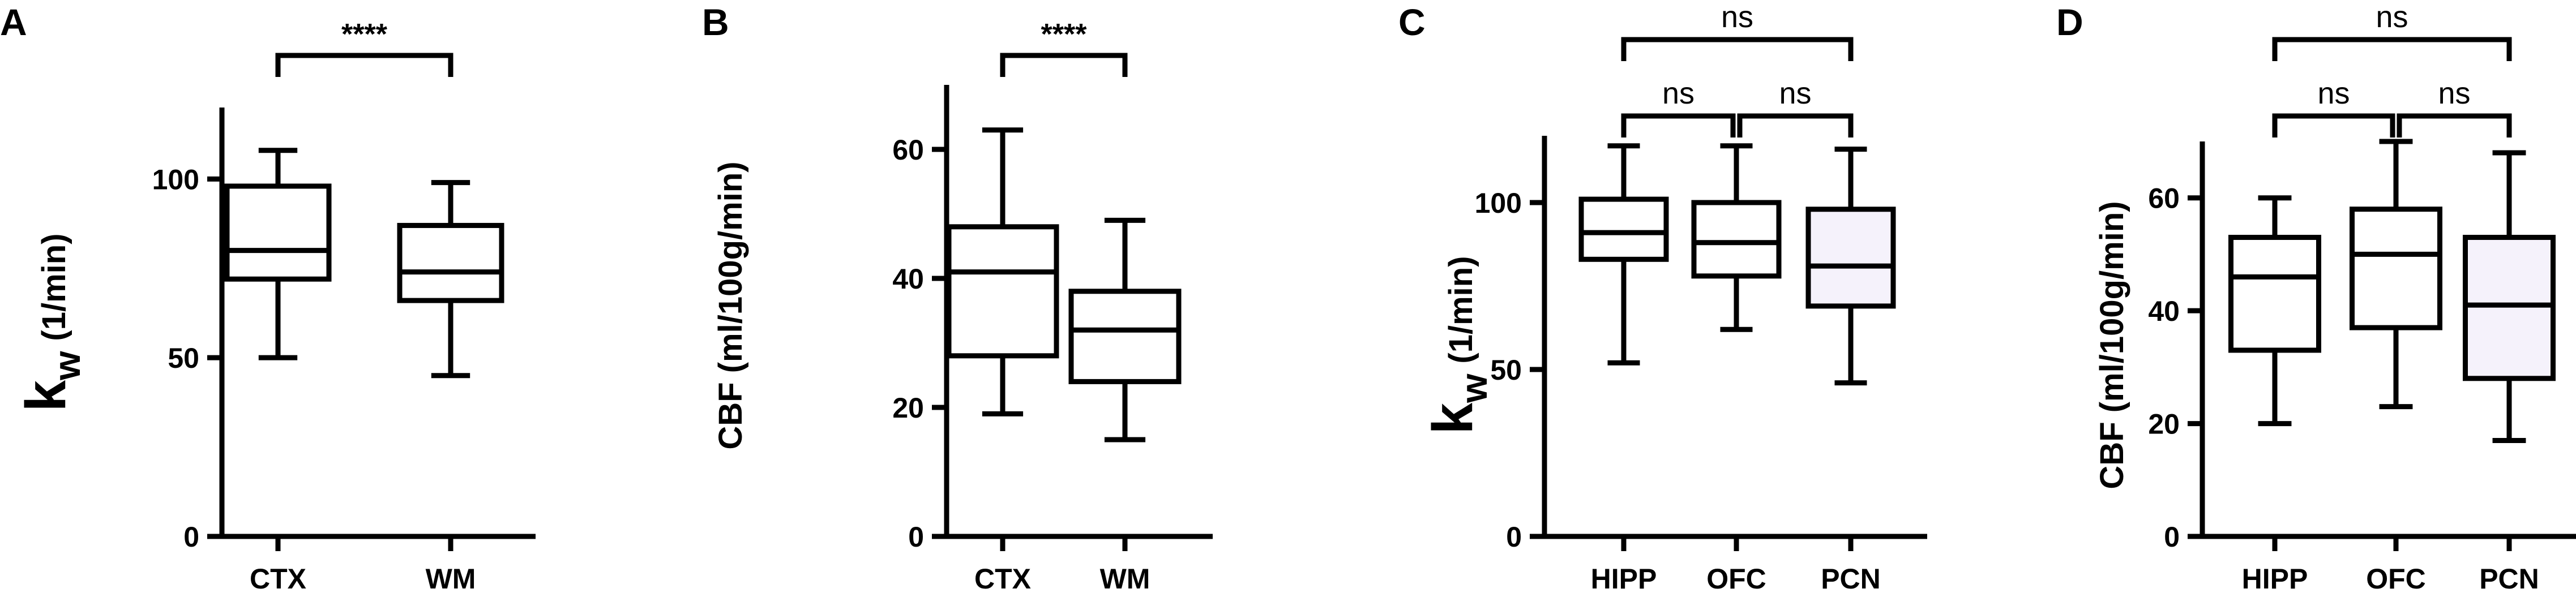 This screenshot has width=2576, height=593. I want to click on panel-label: D, so click(2069, 22).